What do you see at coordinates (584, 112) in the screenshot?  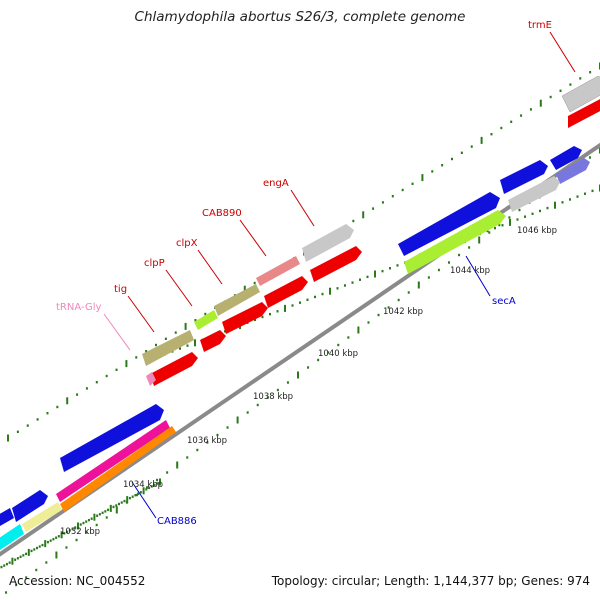 I see `gene-red-bar-trmE` at bounding box center [584, 112].